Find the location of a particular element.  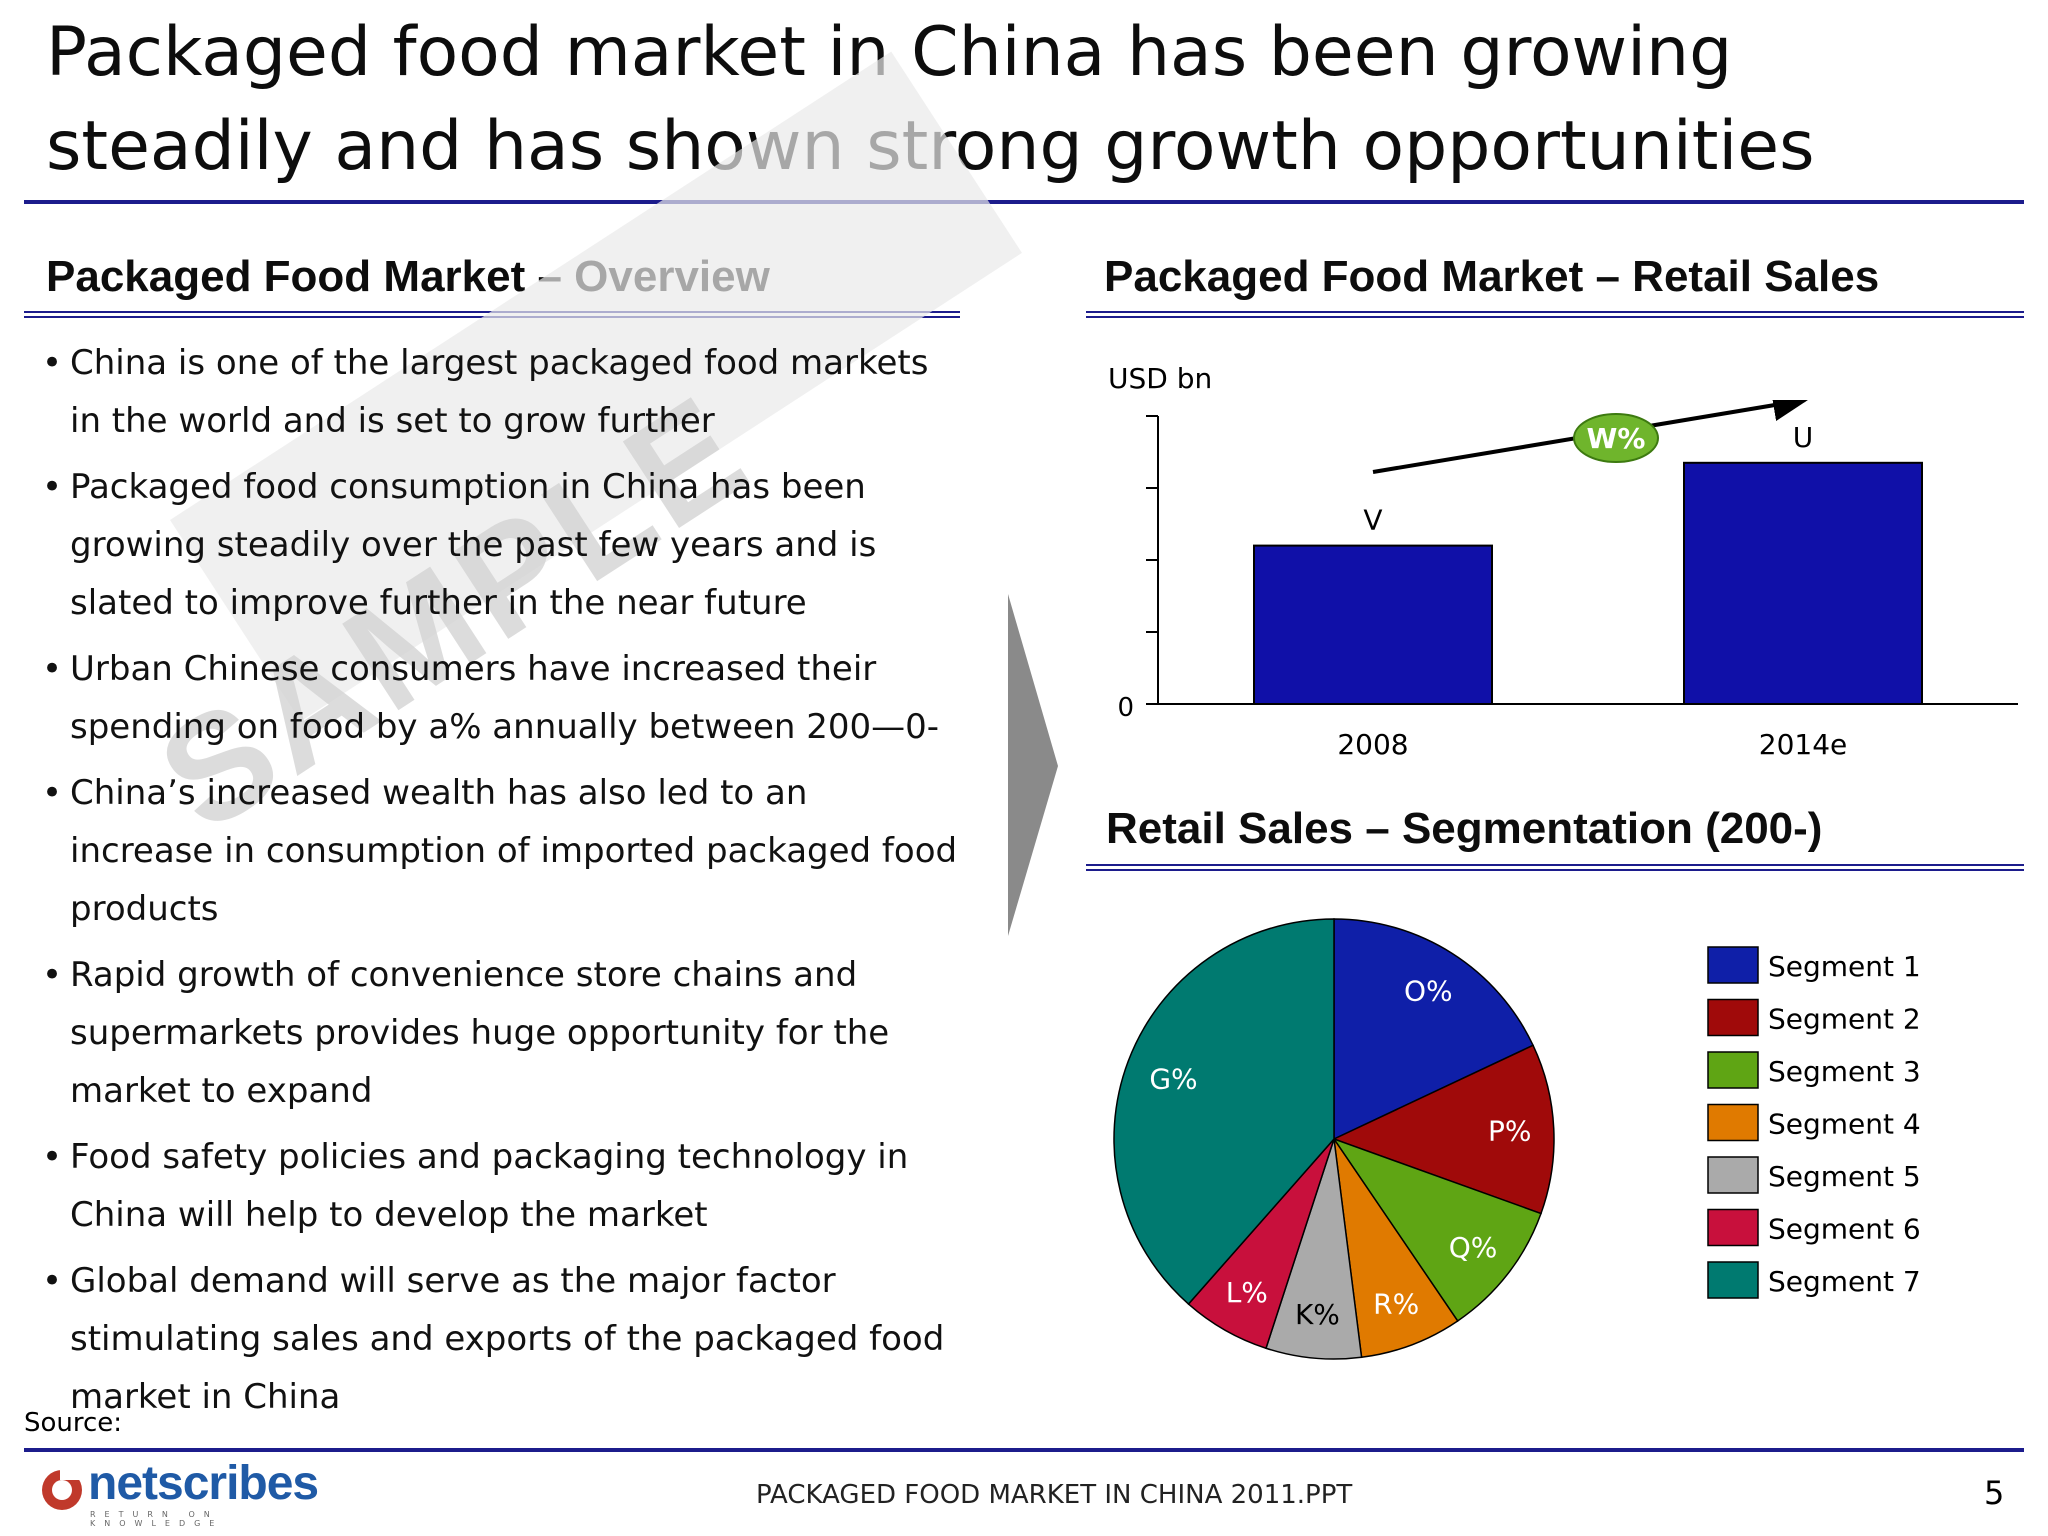

y-tick-label-zero: 0 is located at coordinates (1125, 708).